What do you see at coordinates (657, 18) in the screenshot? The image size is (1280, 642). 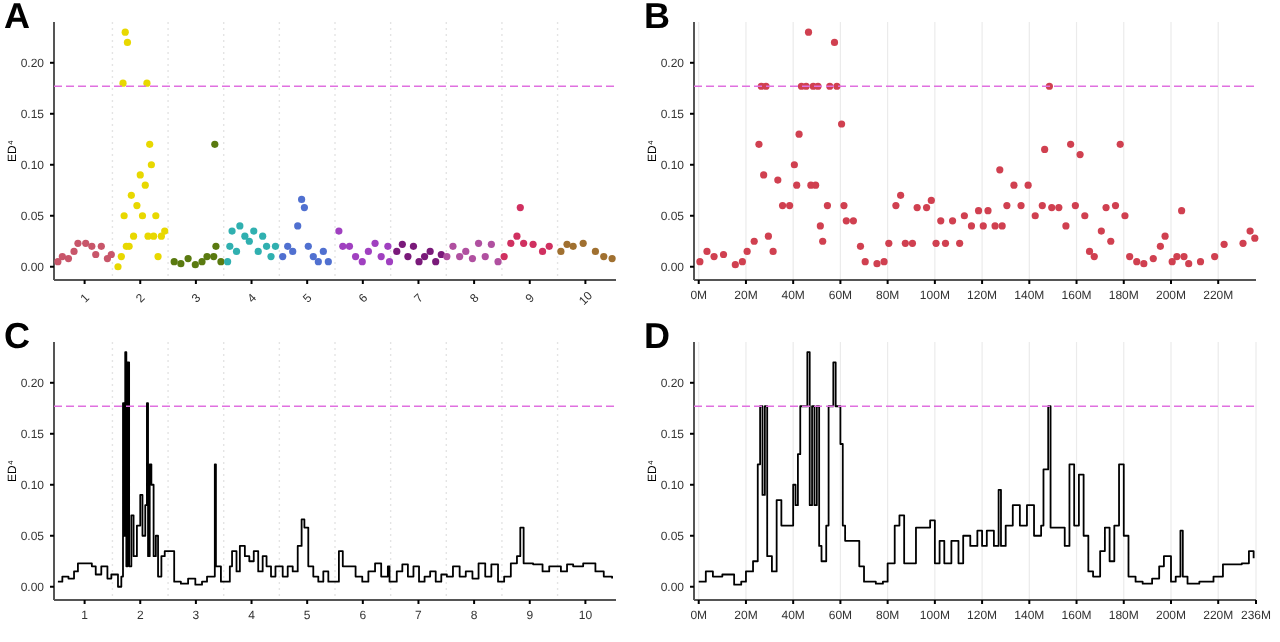 I see `chart-title: B` at bounding box center [657, 18].